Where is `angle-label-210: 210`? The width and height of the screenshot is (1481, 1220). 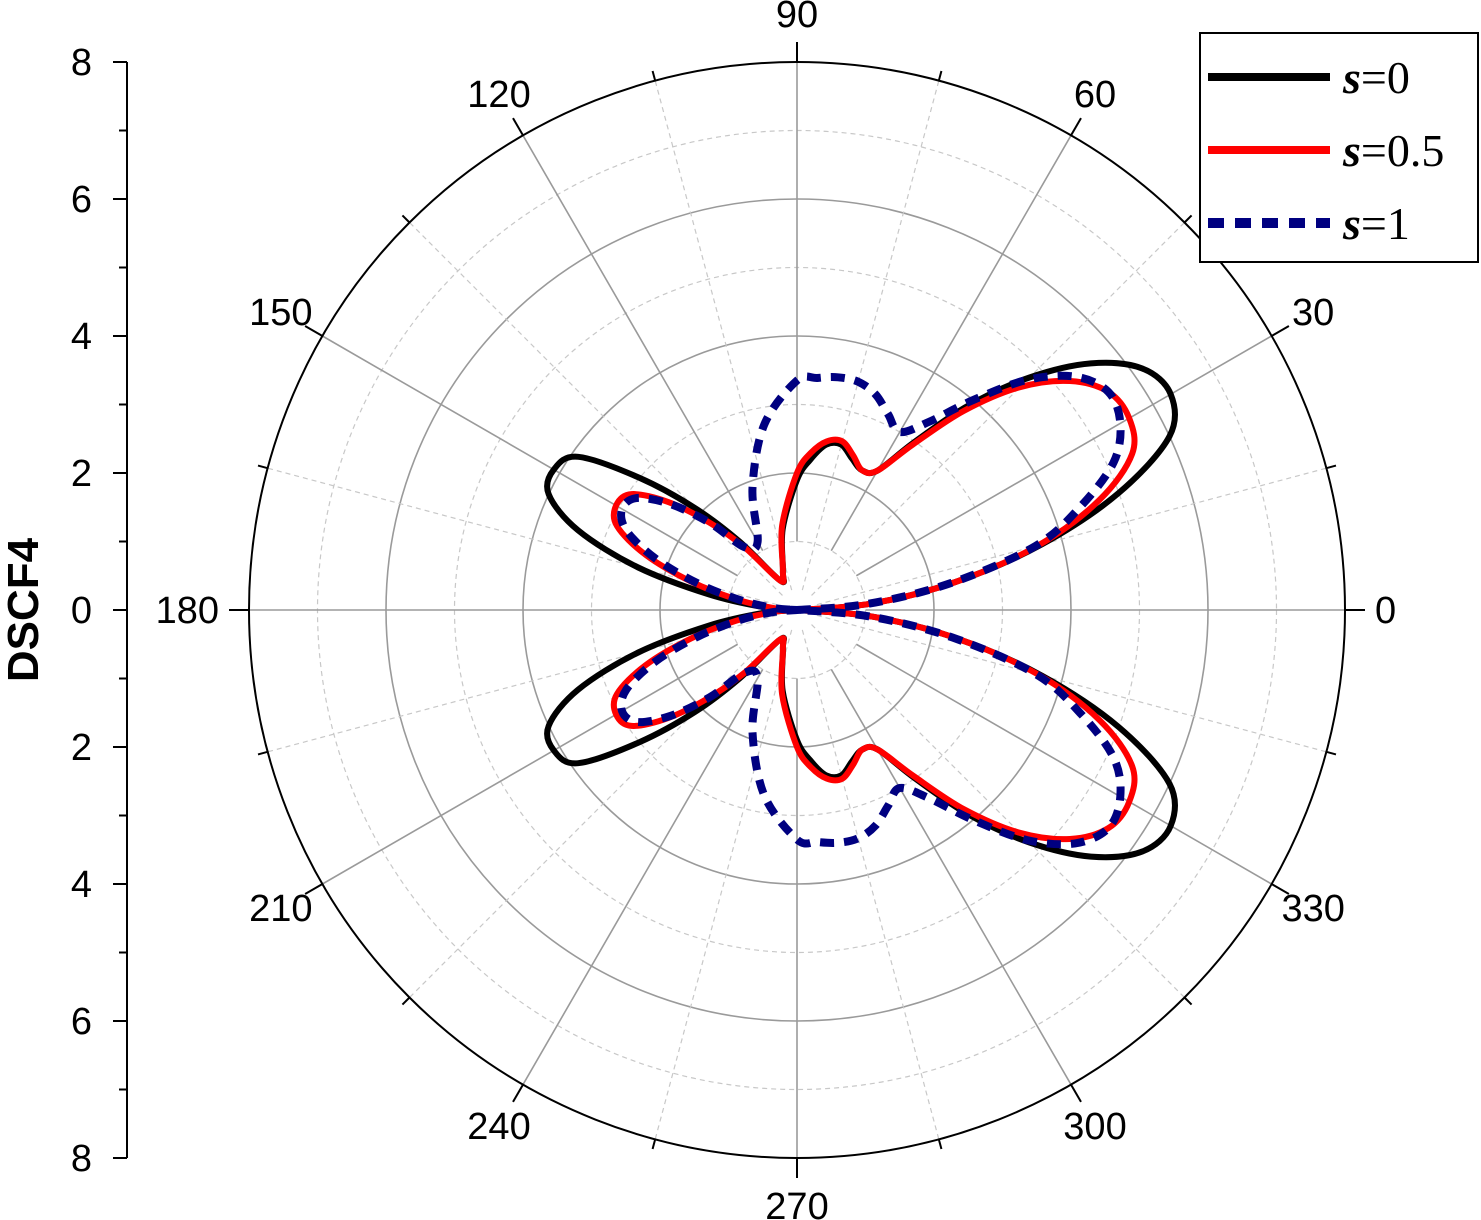 angle-label-210: 210 is located at coordinates (280, 909).